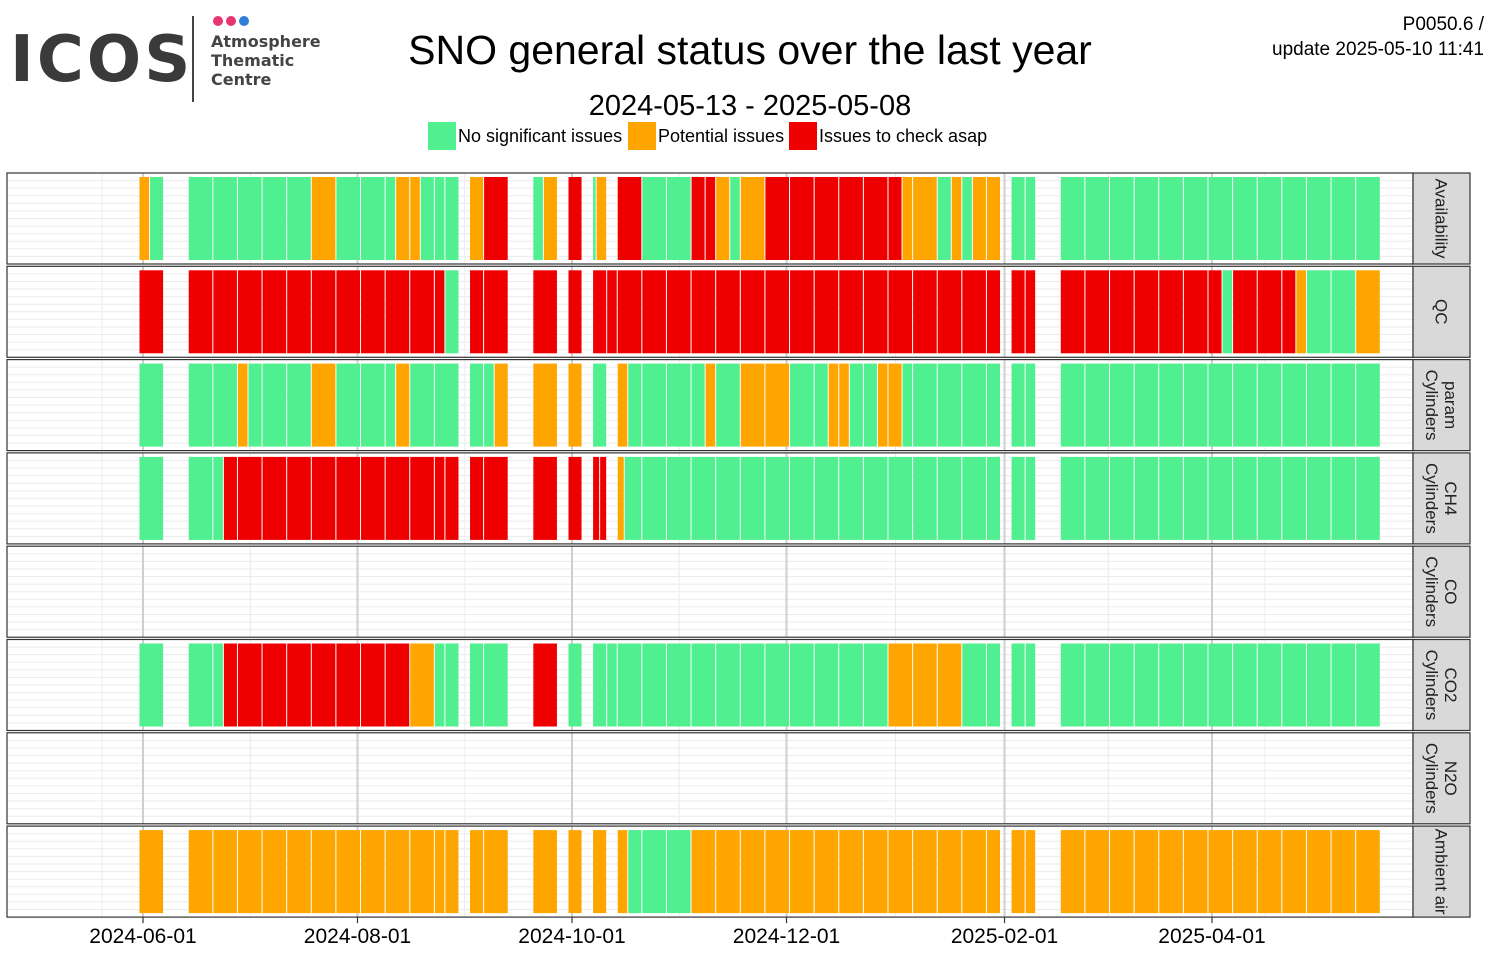 This screenshot has height=963, width=1500. What do you see at coordinates (1450, 405) in the screenshot?
I see `facet-label-text: param` at bounding box center [1450, 405].